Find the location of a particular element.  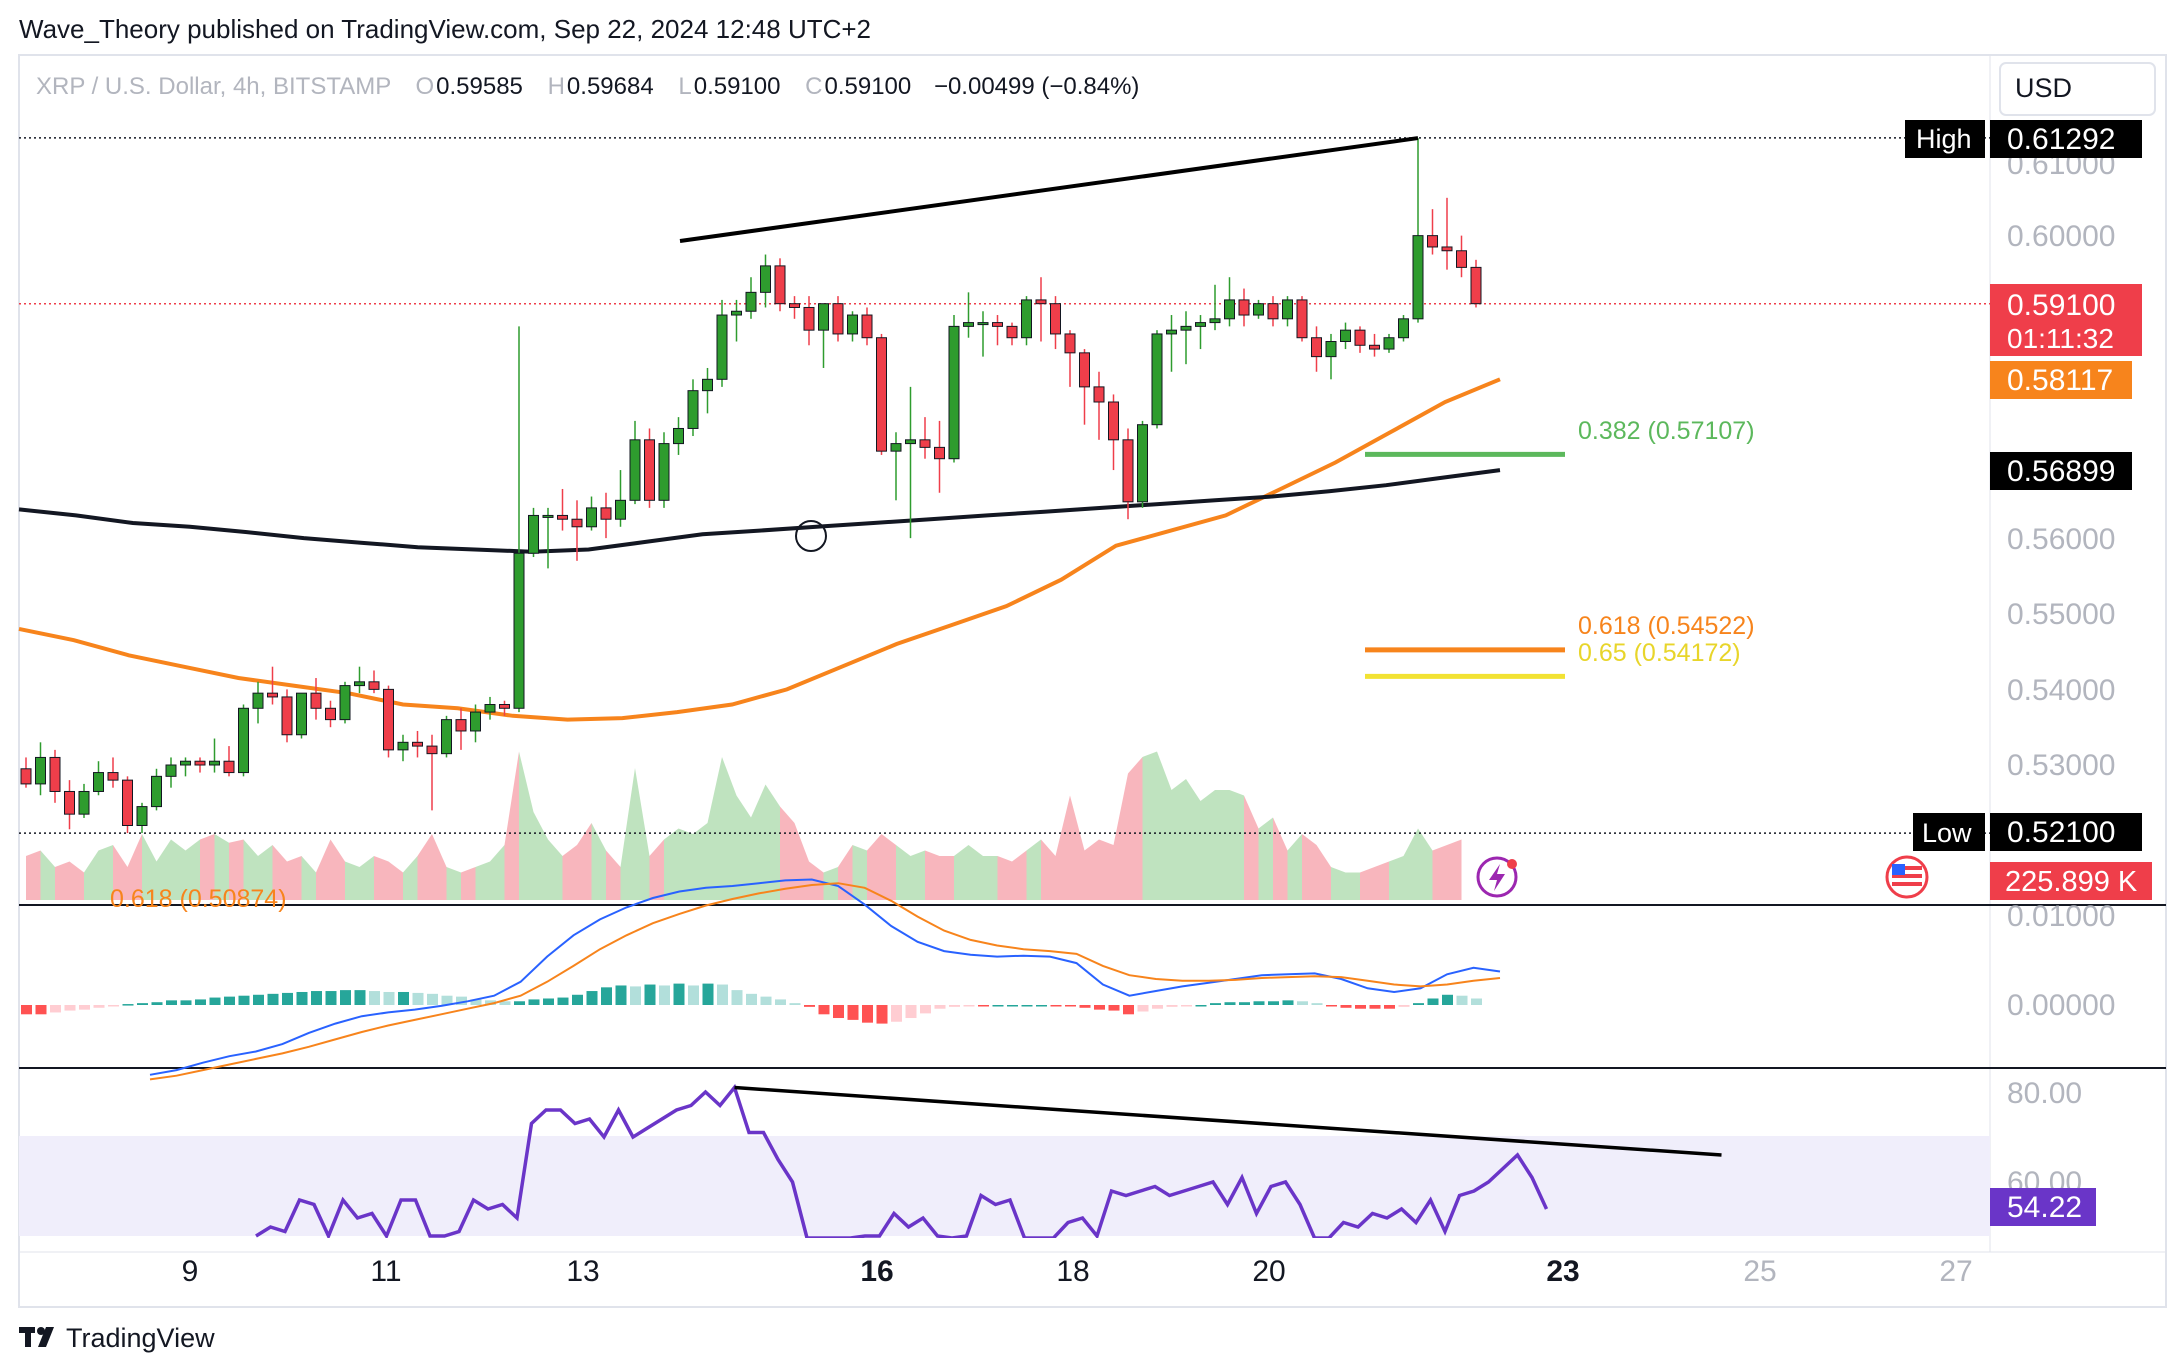

currency-button: USD is located at coordinates (2077, 89).